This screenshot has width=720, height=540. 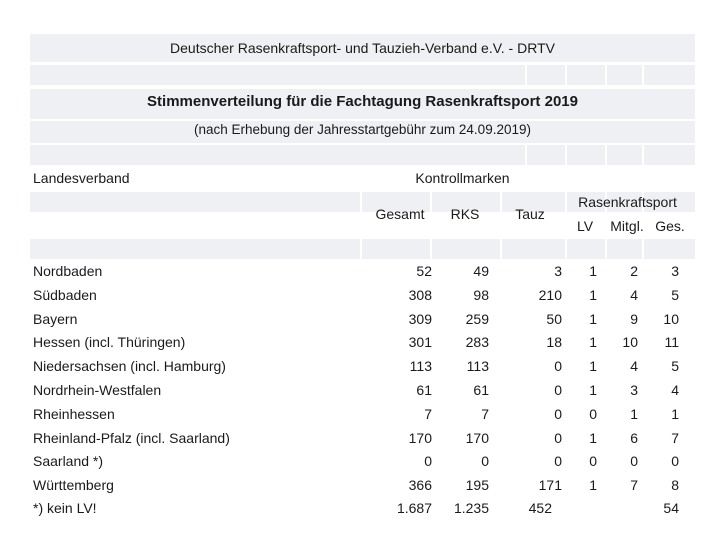 What do you see at coordinates (634, 438) in the screenshot?
I see `cell-mitgl: 6` at bounding box center [634, 438].